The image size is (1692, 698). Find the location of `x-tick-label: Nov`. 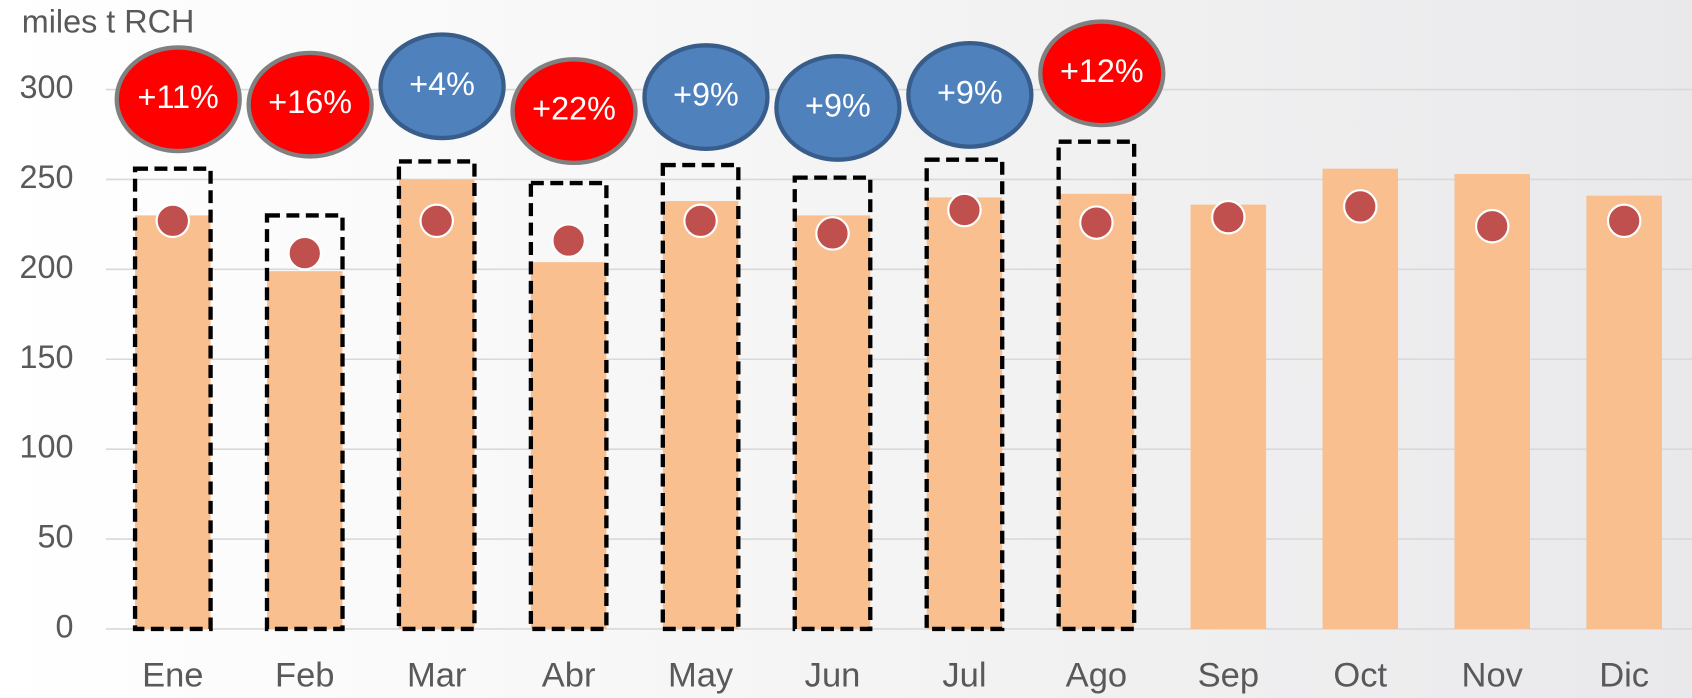

x-tick-label: Nov is located at coordinates (1493, 676).